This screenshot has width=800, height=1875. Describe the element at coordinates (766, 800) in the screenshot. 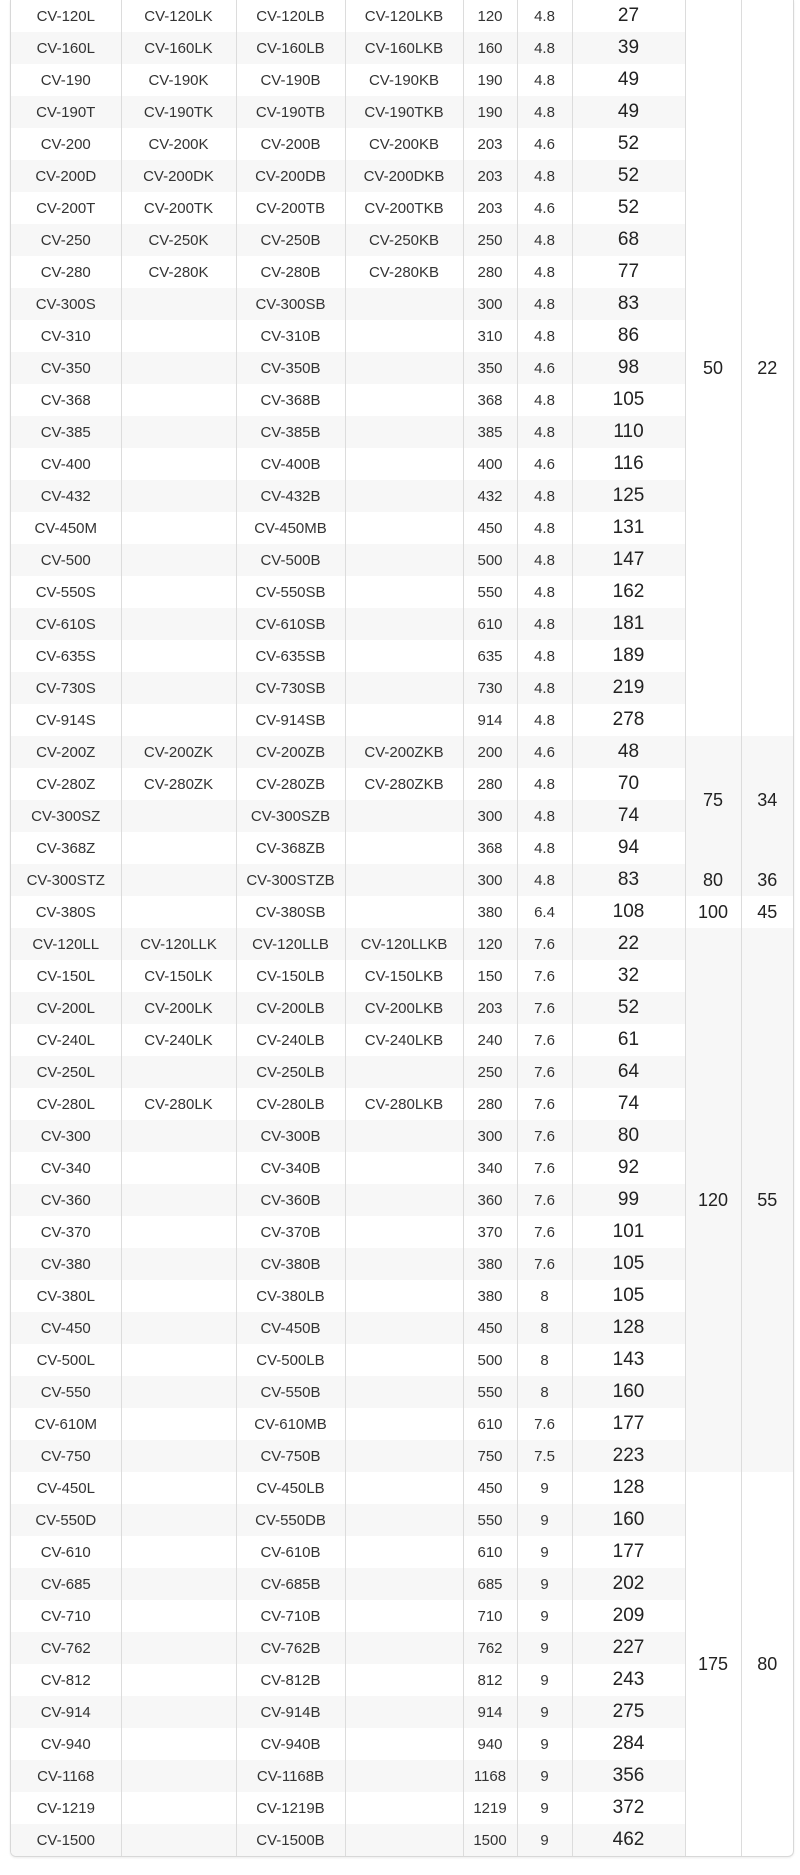

I see `group-cell-b: 34` at that location.